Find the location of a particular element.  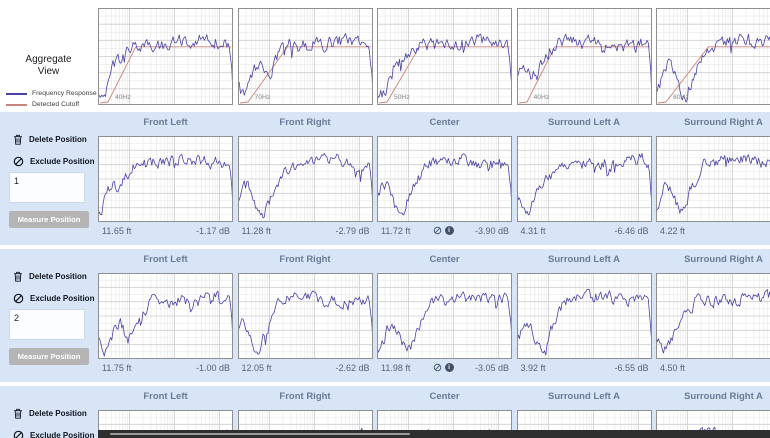

position-number-input: 2 is located at coordinates (47, 324).